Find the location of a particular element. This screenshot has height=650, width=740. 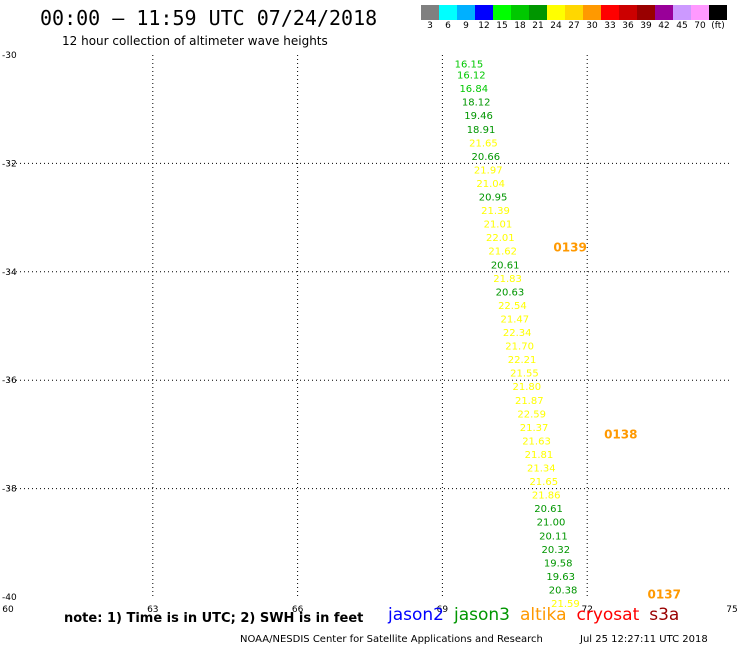

wave-height-value: 19.58 is located at coordinates (558, 563).